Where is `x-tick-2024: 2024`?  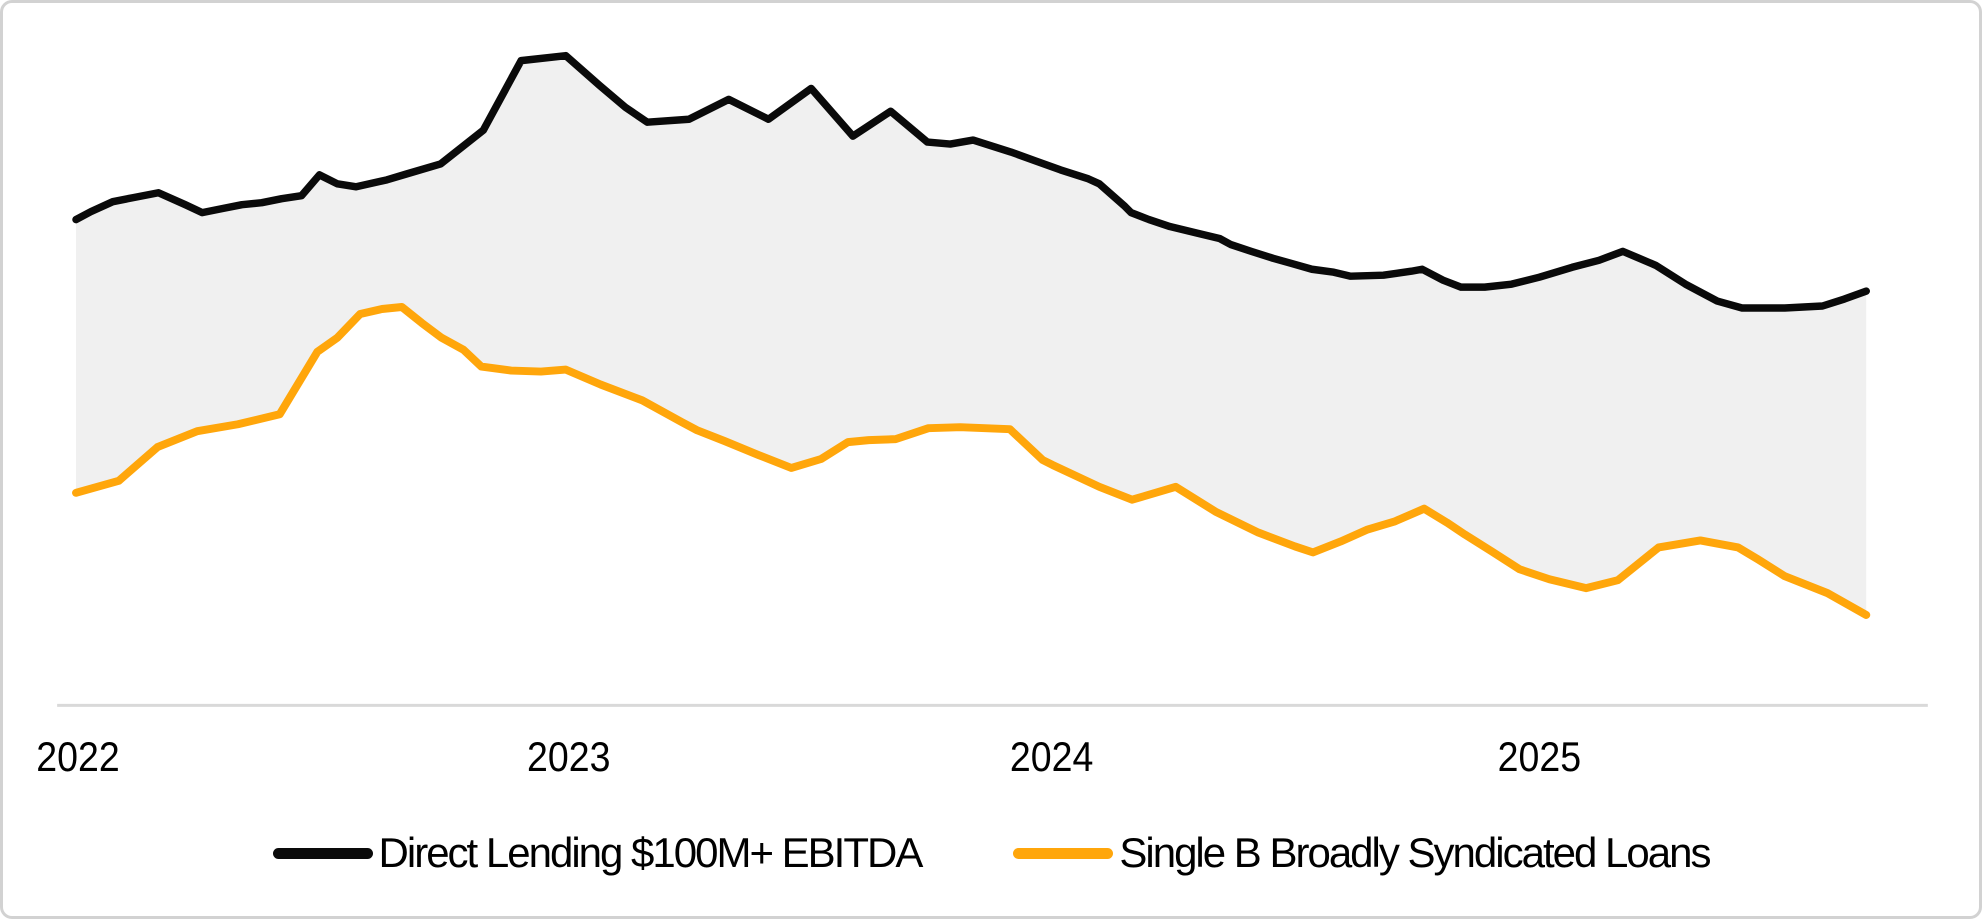
x-tick-2024: 2024 is located at coordinates (1051, 756).